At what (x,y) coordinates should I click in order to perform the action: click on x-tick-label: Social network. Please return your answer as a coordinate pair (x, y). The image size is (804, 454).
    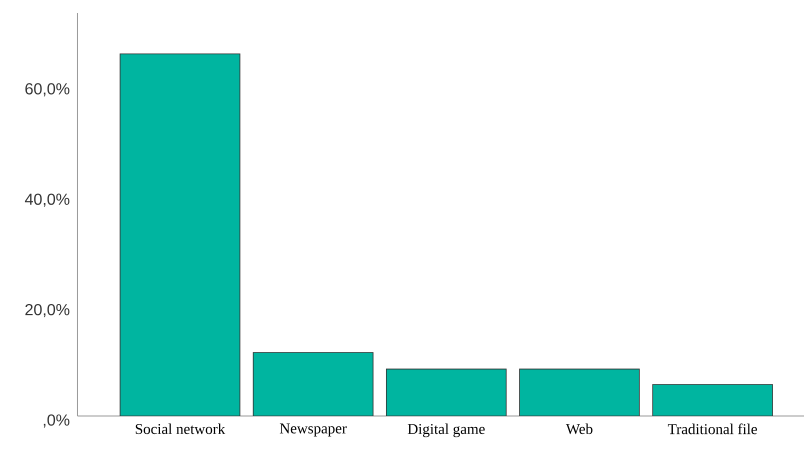
    Looking at the image, I should click on (181, 429).